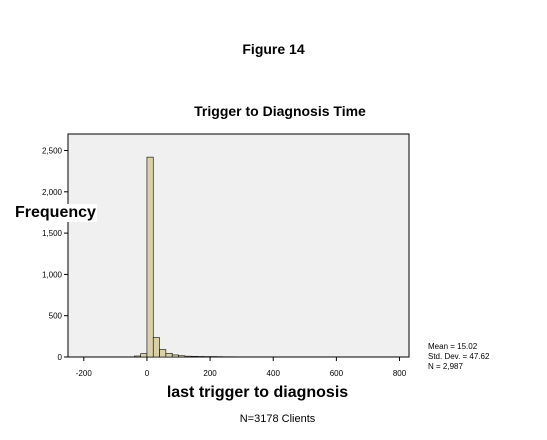  I want to click on histogram-bars, so click(185, 257).